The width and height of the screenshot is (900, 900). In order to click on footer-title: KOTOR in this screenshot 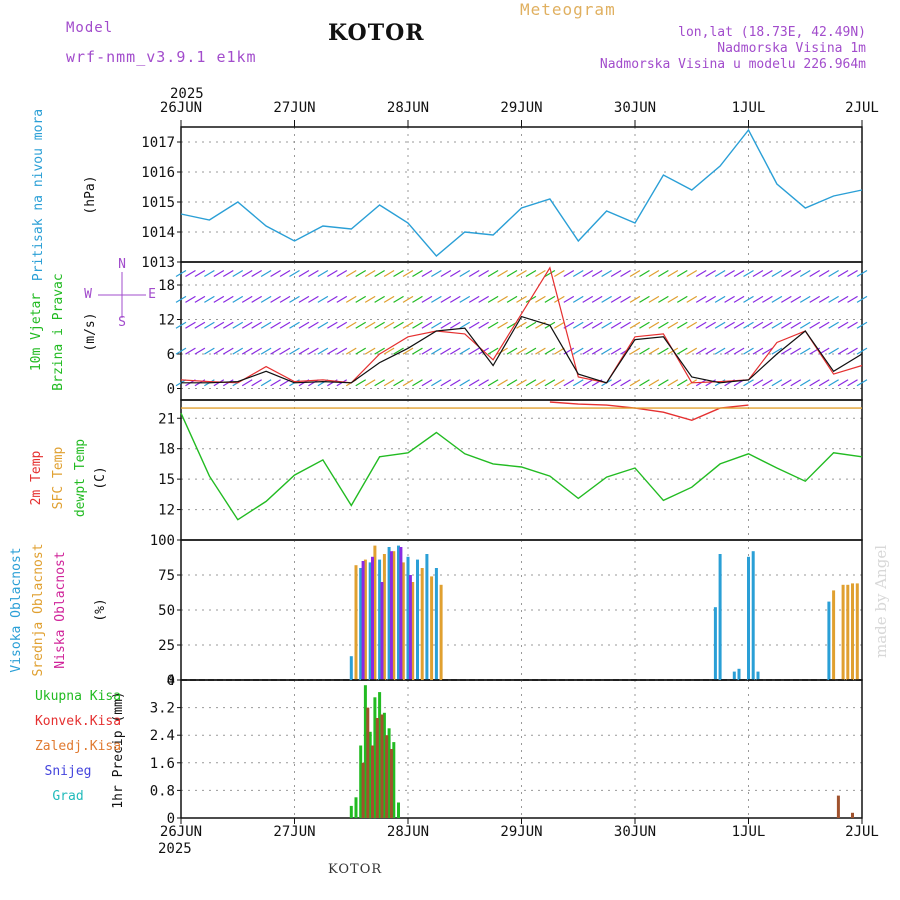, I will do `click(355, 869)`.